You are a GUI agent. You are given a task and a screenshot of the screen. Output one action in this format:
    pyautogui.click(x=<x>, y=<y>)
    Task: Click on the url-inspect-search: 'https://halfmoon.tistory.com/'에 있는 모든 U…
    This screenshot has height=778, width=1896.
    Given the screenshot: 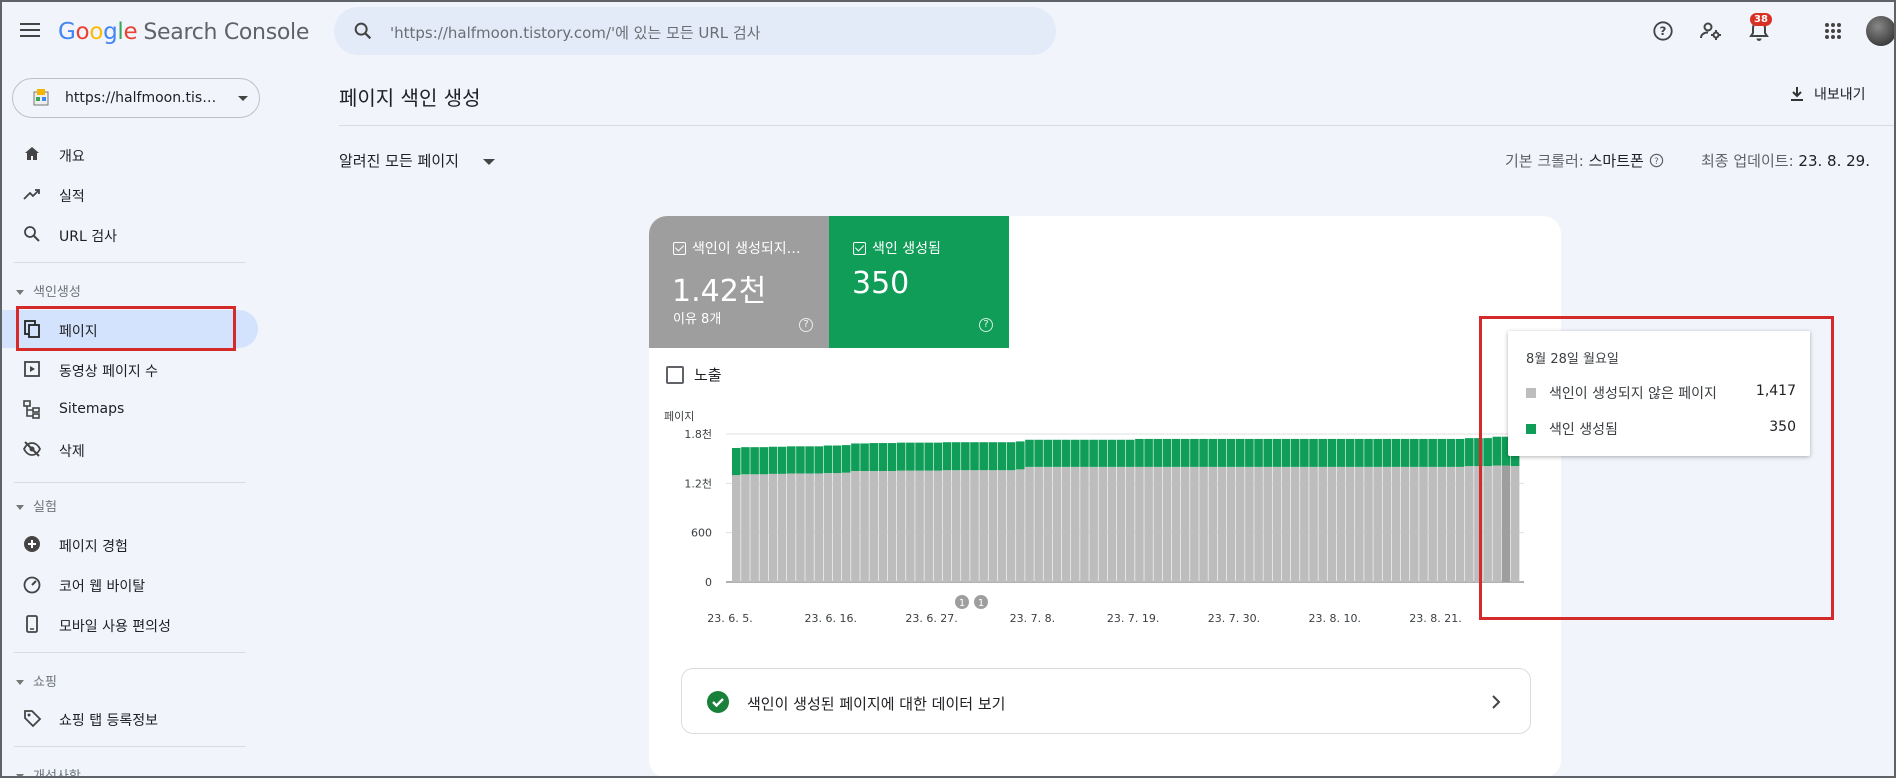 What is the action you would take?
    pyautogui.click(x=695, y=31)
    